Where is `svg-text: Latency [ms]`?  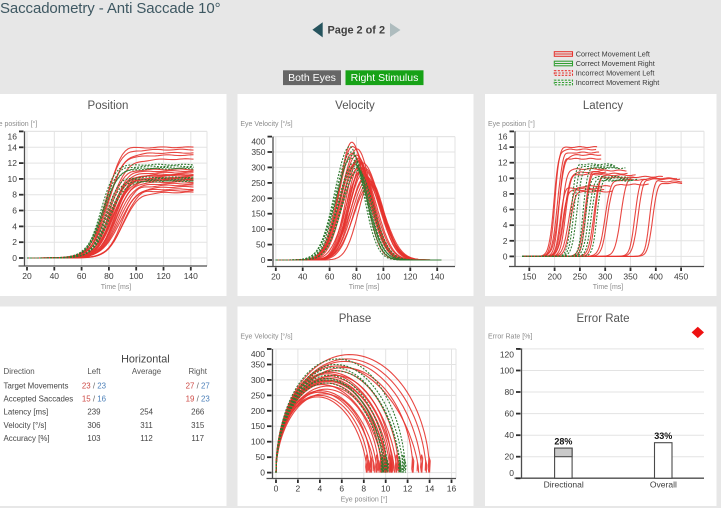 svg-text: Latency [ms] is located at coordinates (26, 412).